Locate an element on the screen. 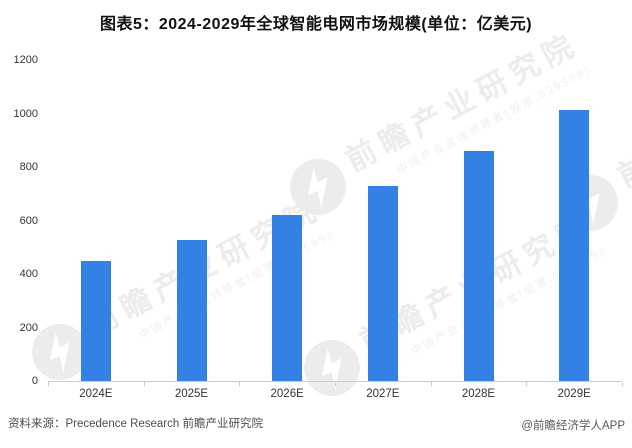  x-axis-category-label: 2029E is located at coordinates (574, 394).